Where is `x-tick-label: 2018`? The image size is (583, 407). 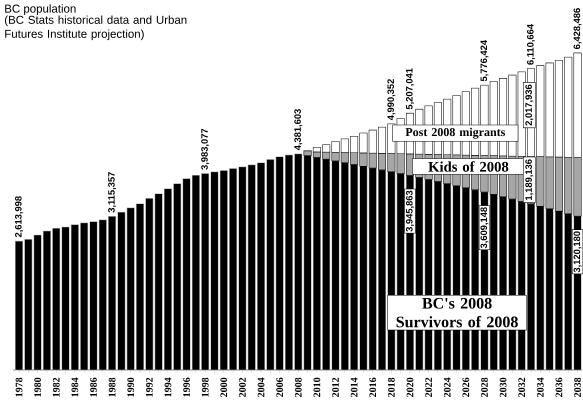
x-tick-label: 2018 is located at coordinates (391, 387).